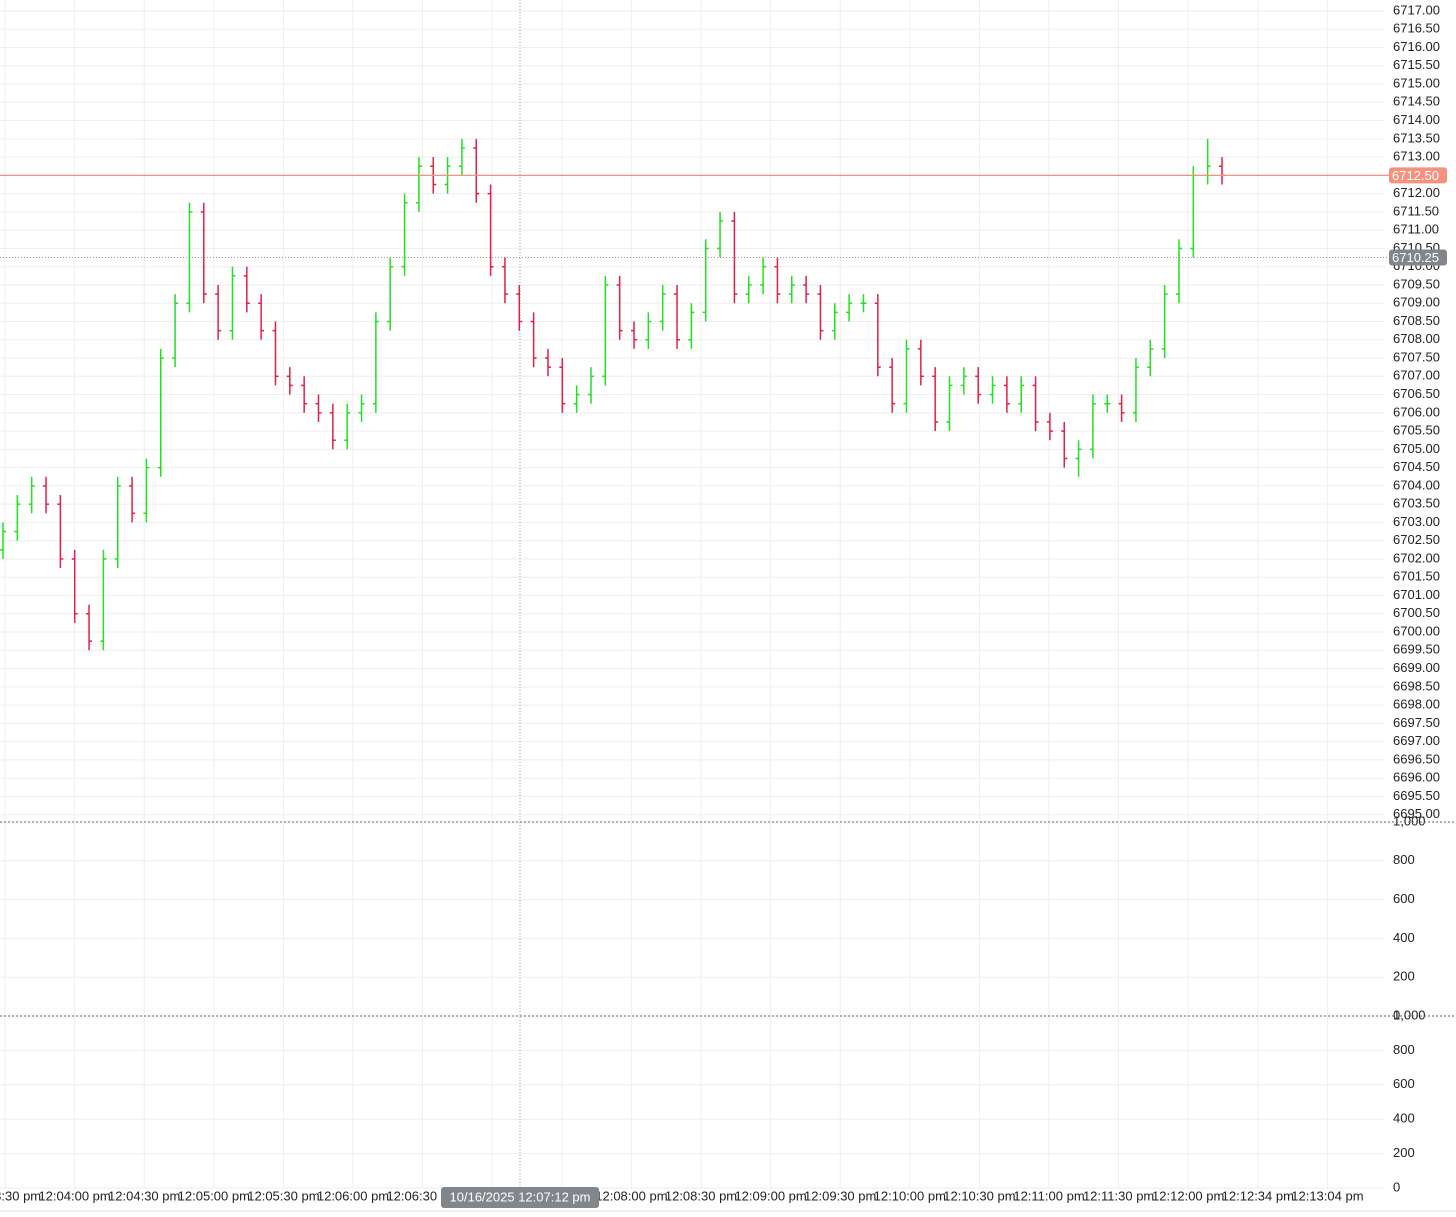 This screenshot has height=1217, width=1456. Describe the element at coordinates (1416, 484) in the screenshot. I see `y-tick-label: 6704.00` at that location.